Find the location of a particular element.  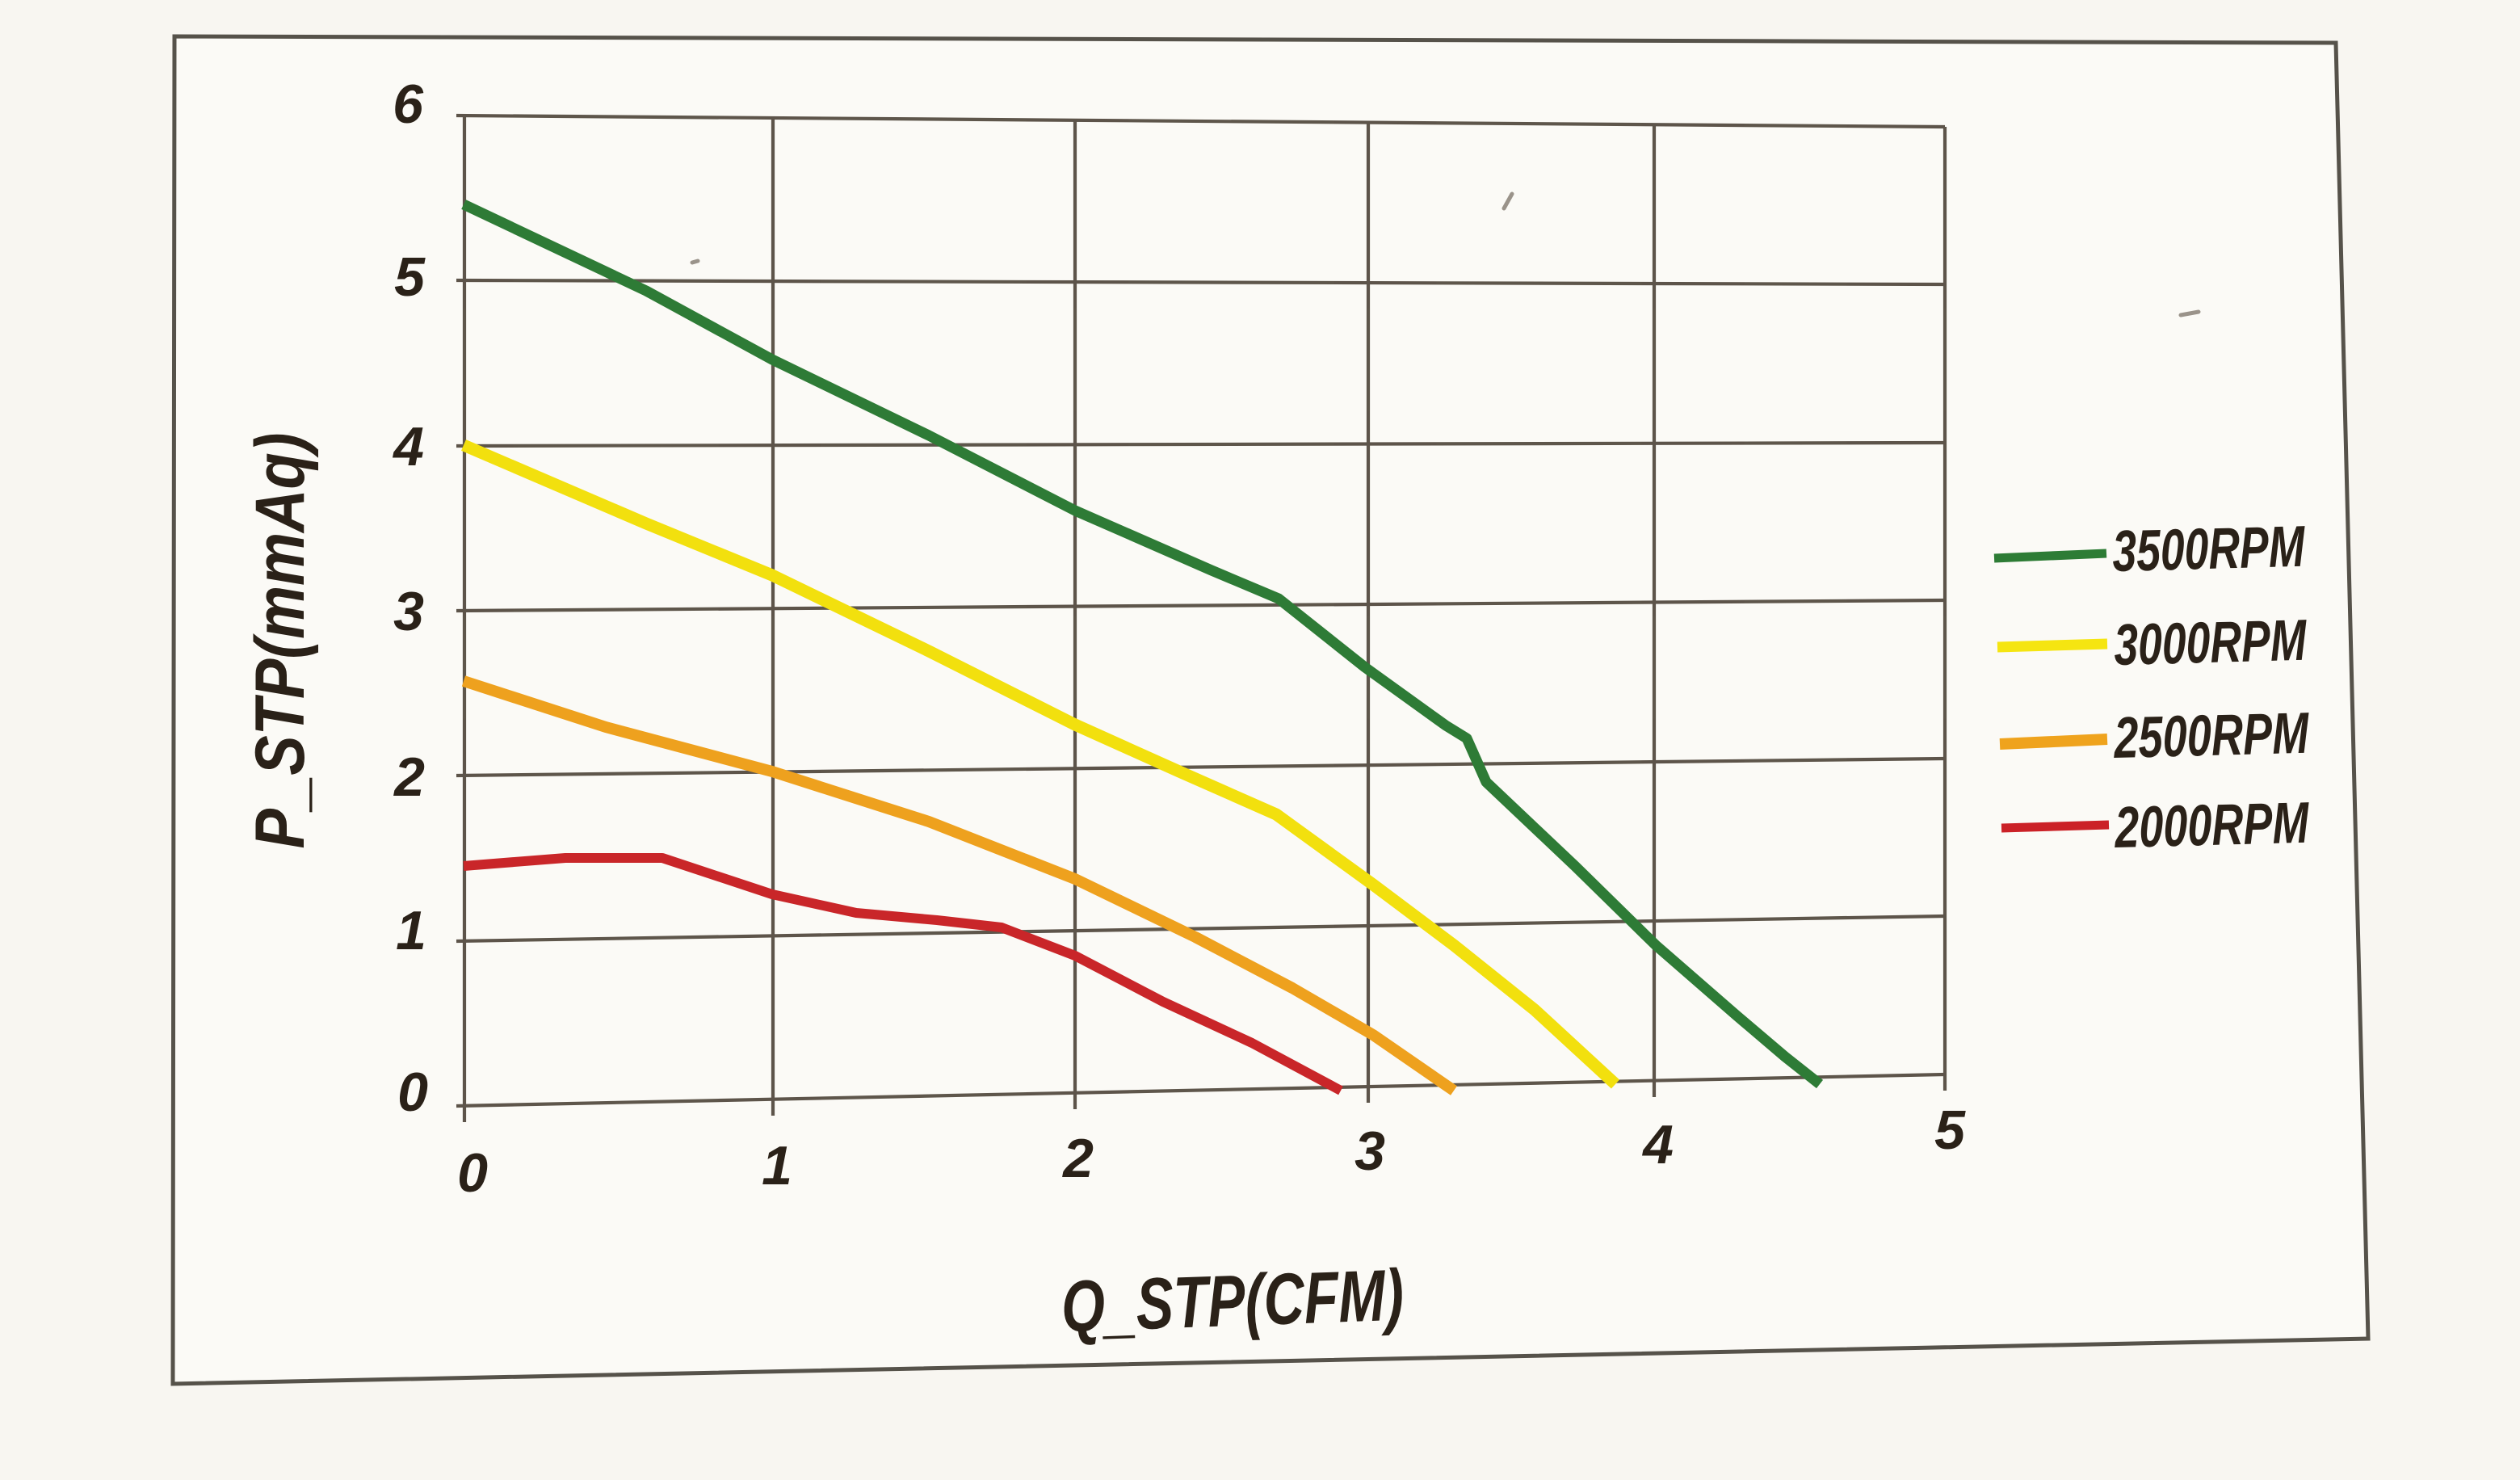

svg-text: P_STP(mmAq) is located at coordinates (280, 641).